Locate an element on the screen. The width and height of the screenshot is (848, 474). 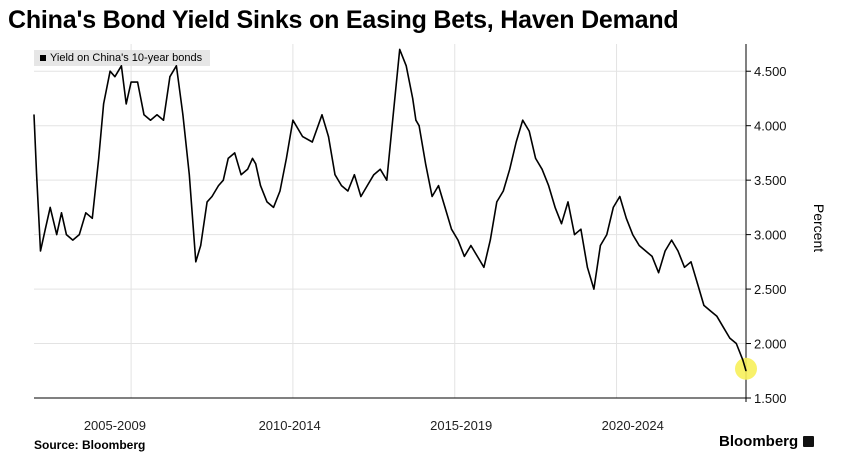
bloomberg-icon is located at coordinates (809, 441).